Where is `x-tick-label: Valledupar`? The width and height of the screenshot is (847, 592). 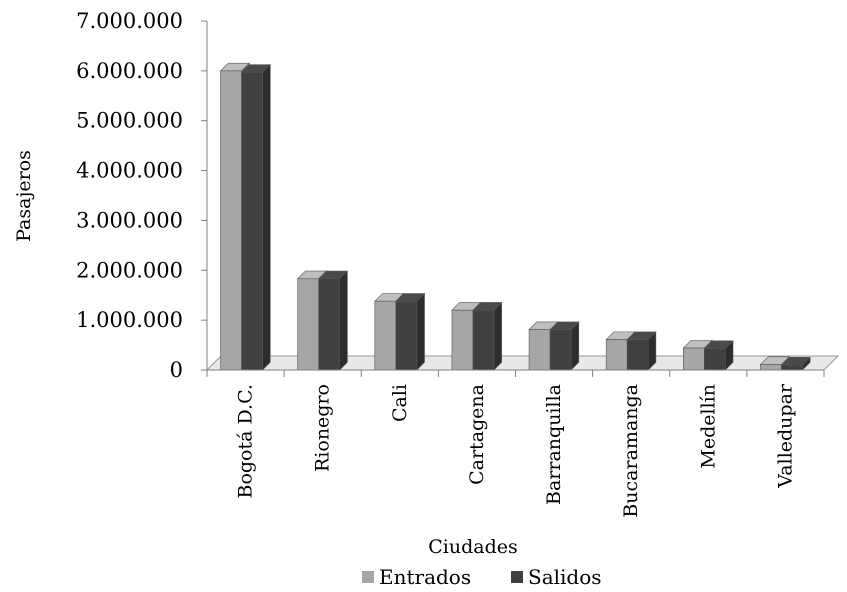
x-tick-label: Valledupar is located at coordinates (785, 436).